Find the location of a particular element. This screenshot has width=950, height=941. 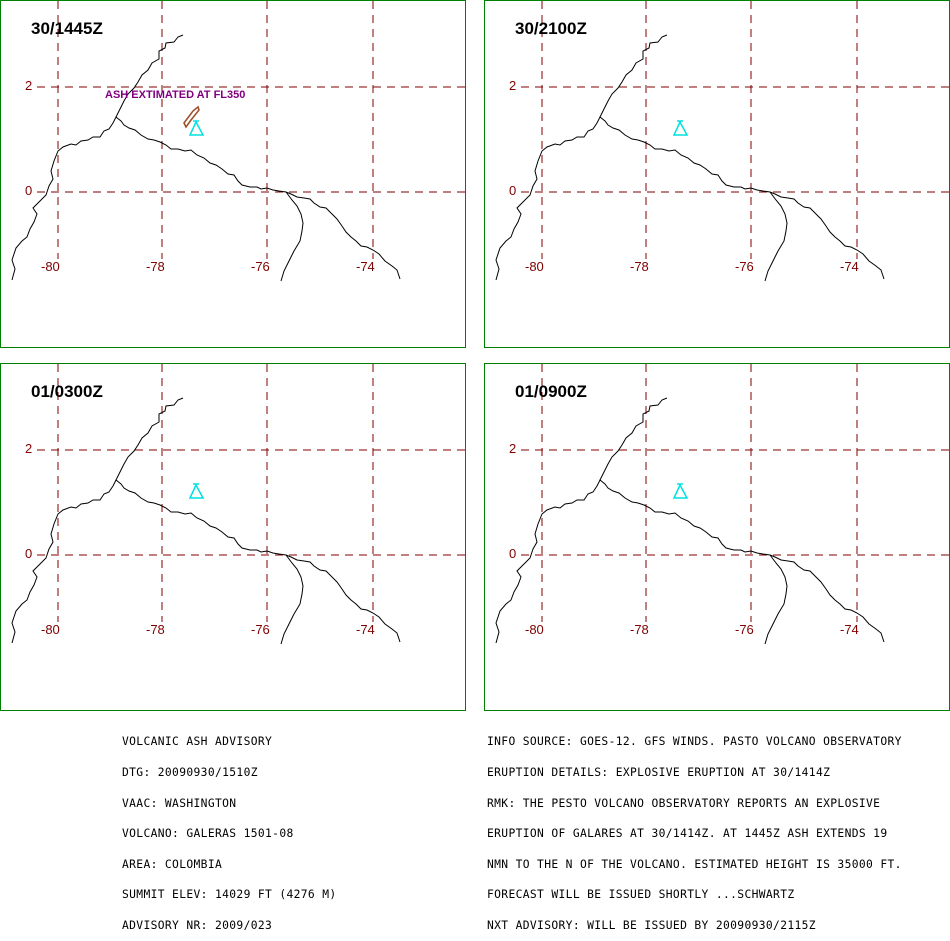

advisory-line: SUMMIT ELEV: 14029 FT (4276 M) is located at coordinates (229, 895).